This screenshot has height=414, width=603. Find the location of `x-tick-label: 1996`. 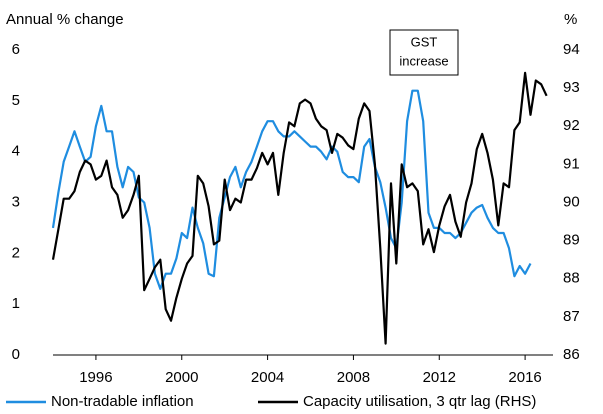

x-tick-label: 1996 is located at coordinates (95, 377).